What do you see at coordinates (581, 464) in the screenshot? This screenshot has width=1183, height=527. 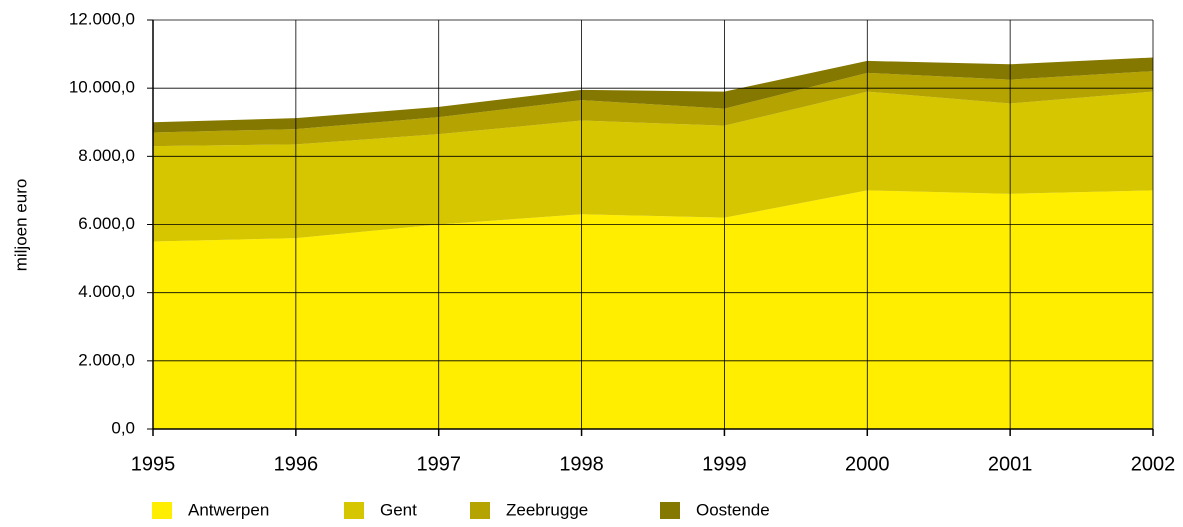 I see `x-tick-label: 1998` at bounding box center [581, 464].